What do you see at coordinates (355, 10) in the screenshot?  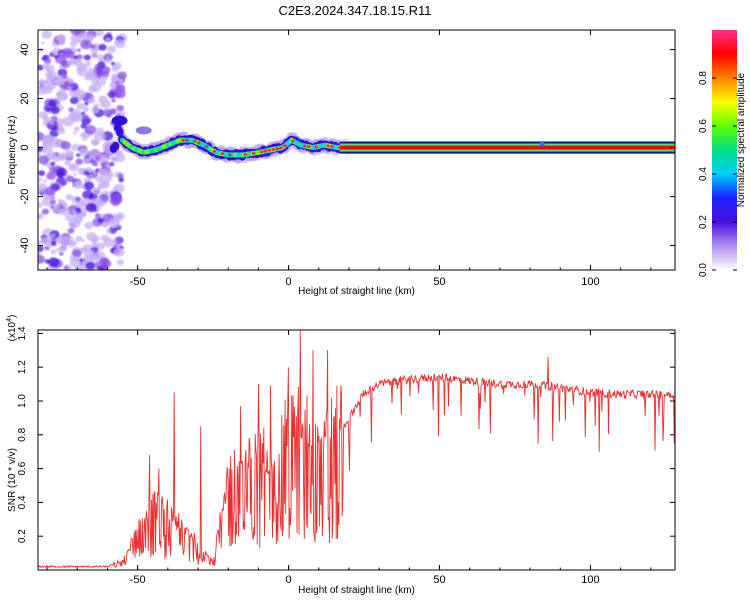 I see `figure-title: C2E3.2024.347.18.15.R11` at bounding box center [355, 10].